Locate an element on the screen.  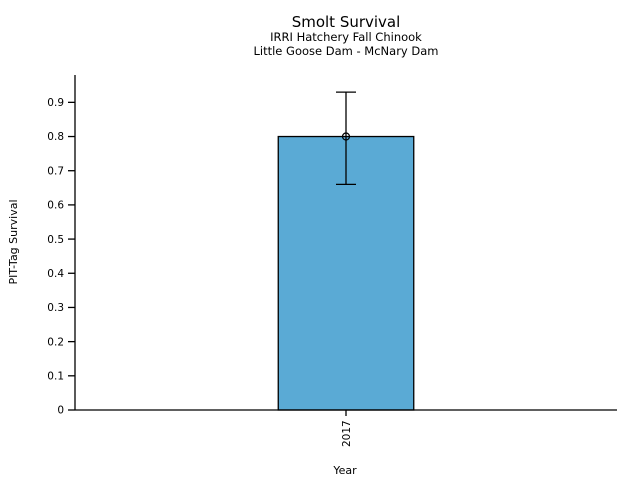
point-estimate-marker is located at coordinates (346, 136).